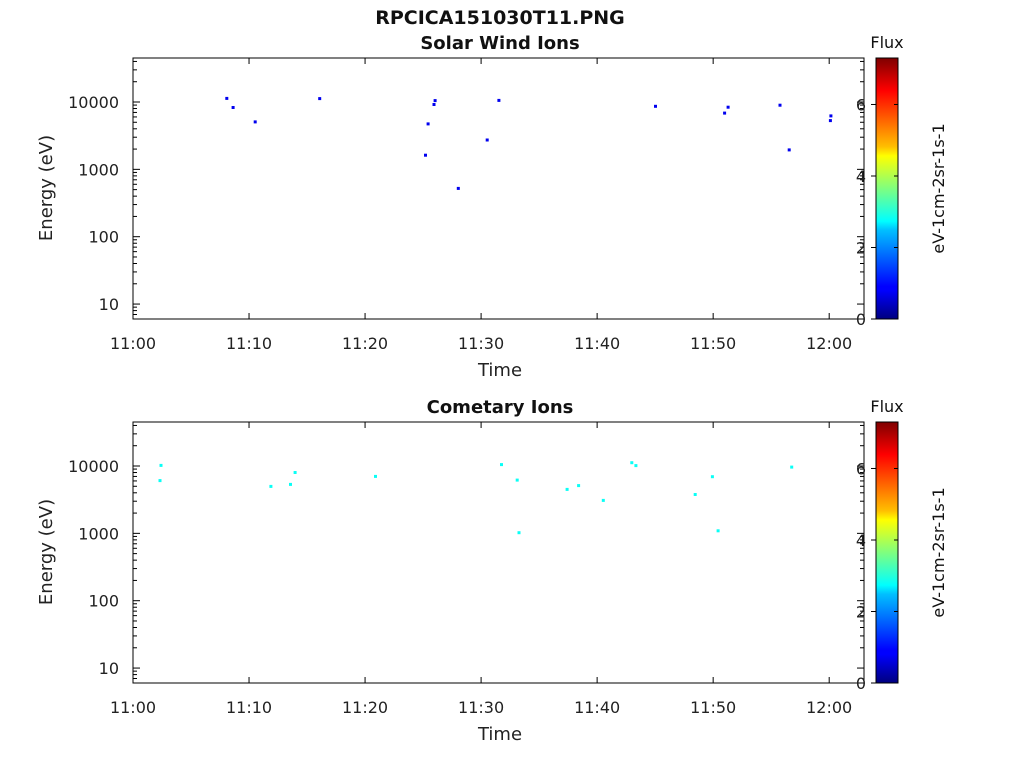 This screenshot has width=1024, height=768. I want to click on panel-title: Solar Wind Ions, so click(499, 43).